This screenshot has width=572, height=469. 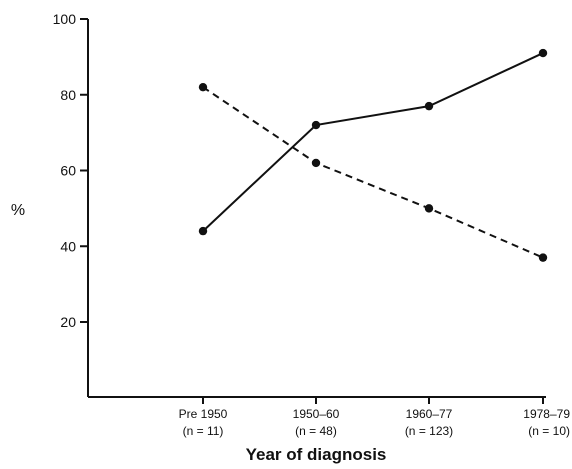 What do you see at coordinates (429, 414) in the screenshot?
I see `x-tick-label: 1960–77` at bounding box center [429, 414].